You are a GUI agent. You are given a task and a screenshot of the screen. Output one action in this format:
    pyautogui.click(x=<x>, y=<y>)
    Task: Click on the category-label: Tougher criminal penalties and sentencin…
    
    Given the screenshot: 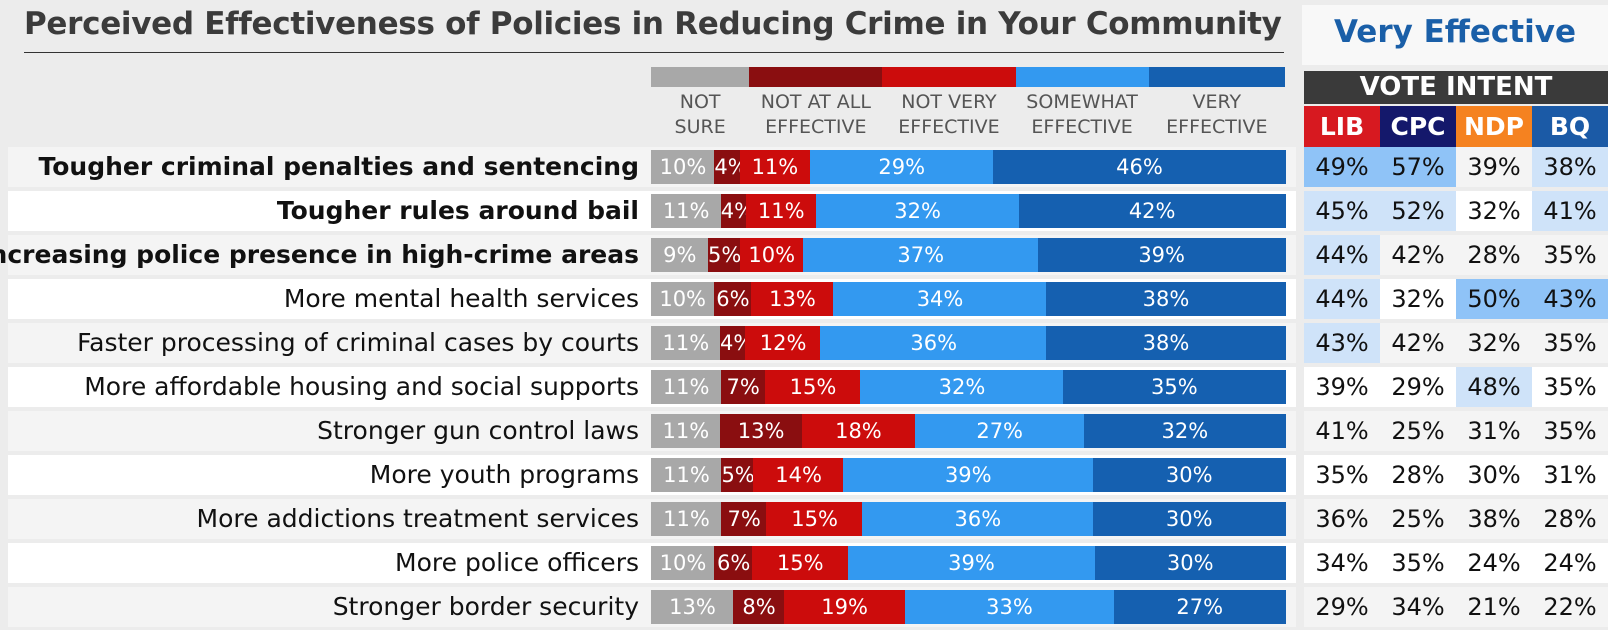 What is the action you would take?
    pyautogui.click(x=338, y=166)
    